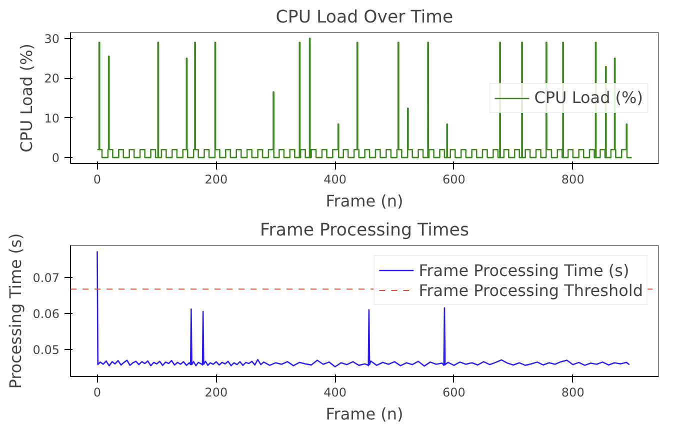 The width and height of the screenshot is (673, 426). I want to click on y-axis-title: Processing Time (s), so click(15, 311).